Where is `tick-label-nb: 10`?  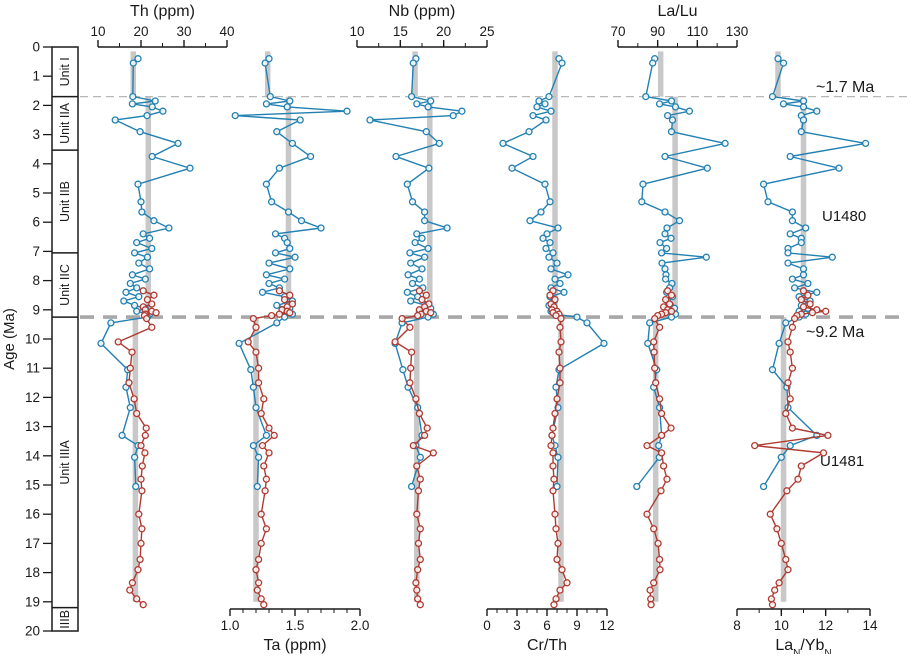
tick-label-nb: 10 is located at coordinates (356, 31).